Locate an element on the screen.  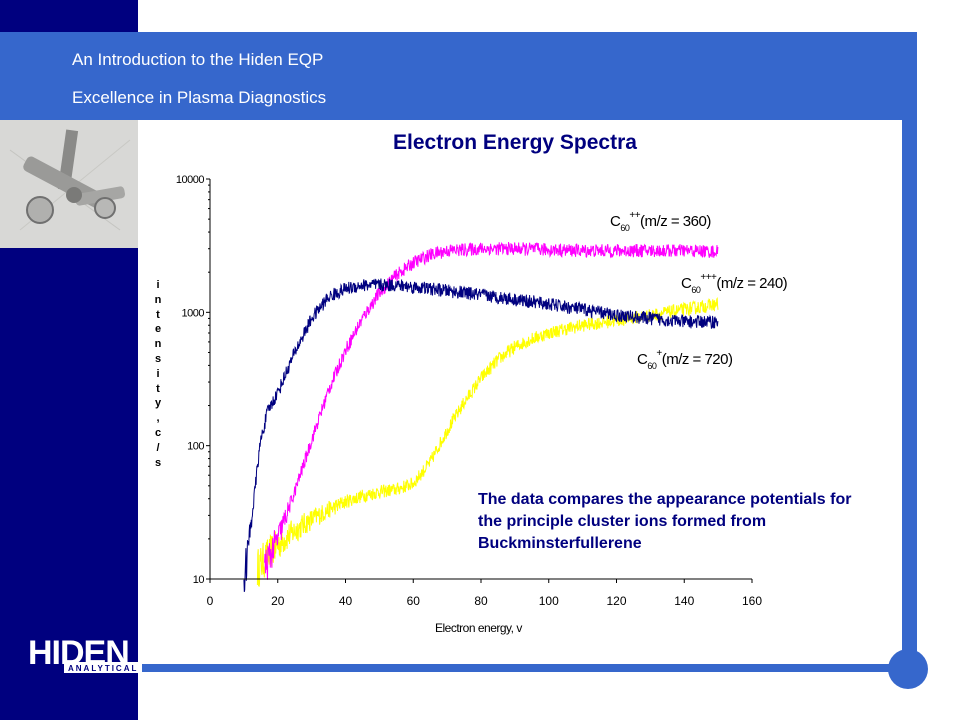
y-tick-label: 10 is located at coordinates (199, 580).